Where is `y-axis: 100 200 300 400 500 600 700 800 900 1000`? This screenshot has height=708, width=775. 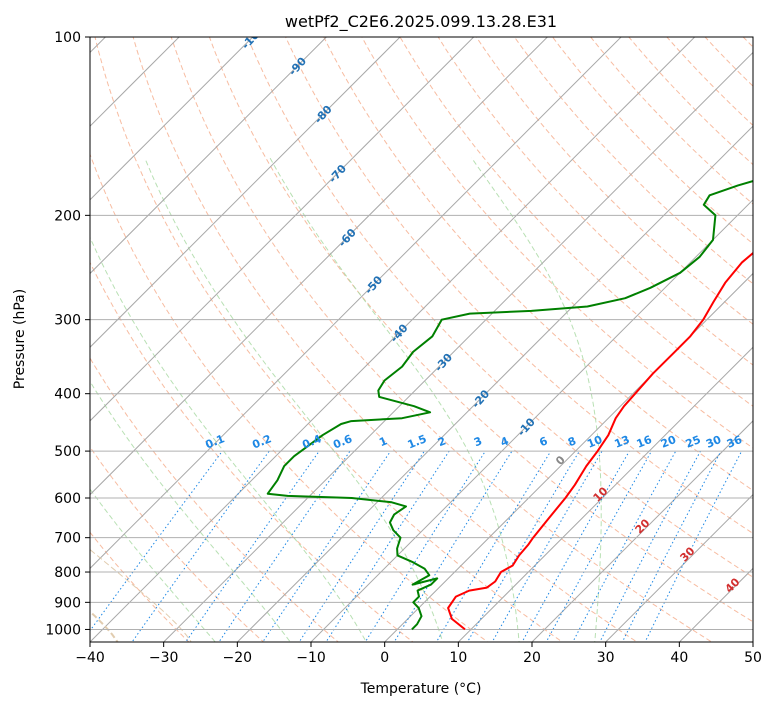 y-axis: 100 200 300 400 500 600 700 800 900 1000 is located at coordinates (67, 334).